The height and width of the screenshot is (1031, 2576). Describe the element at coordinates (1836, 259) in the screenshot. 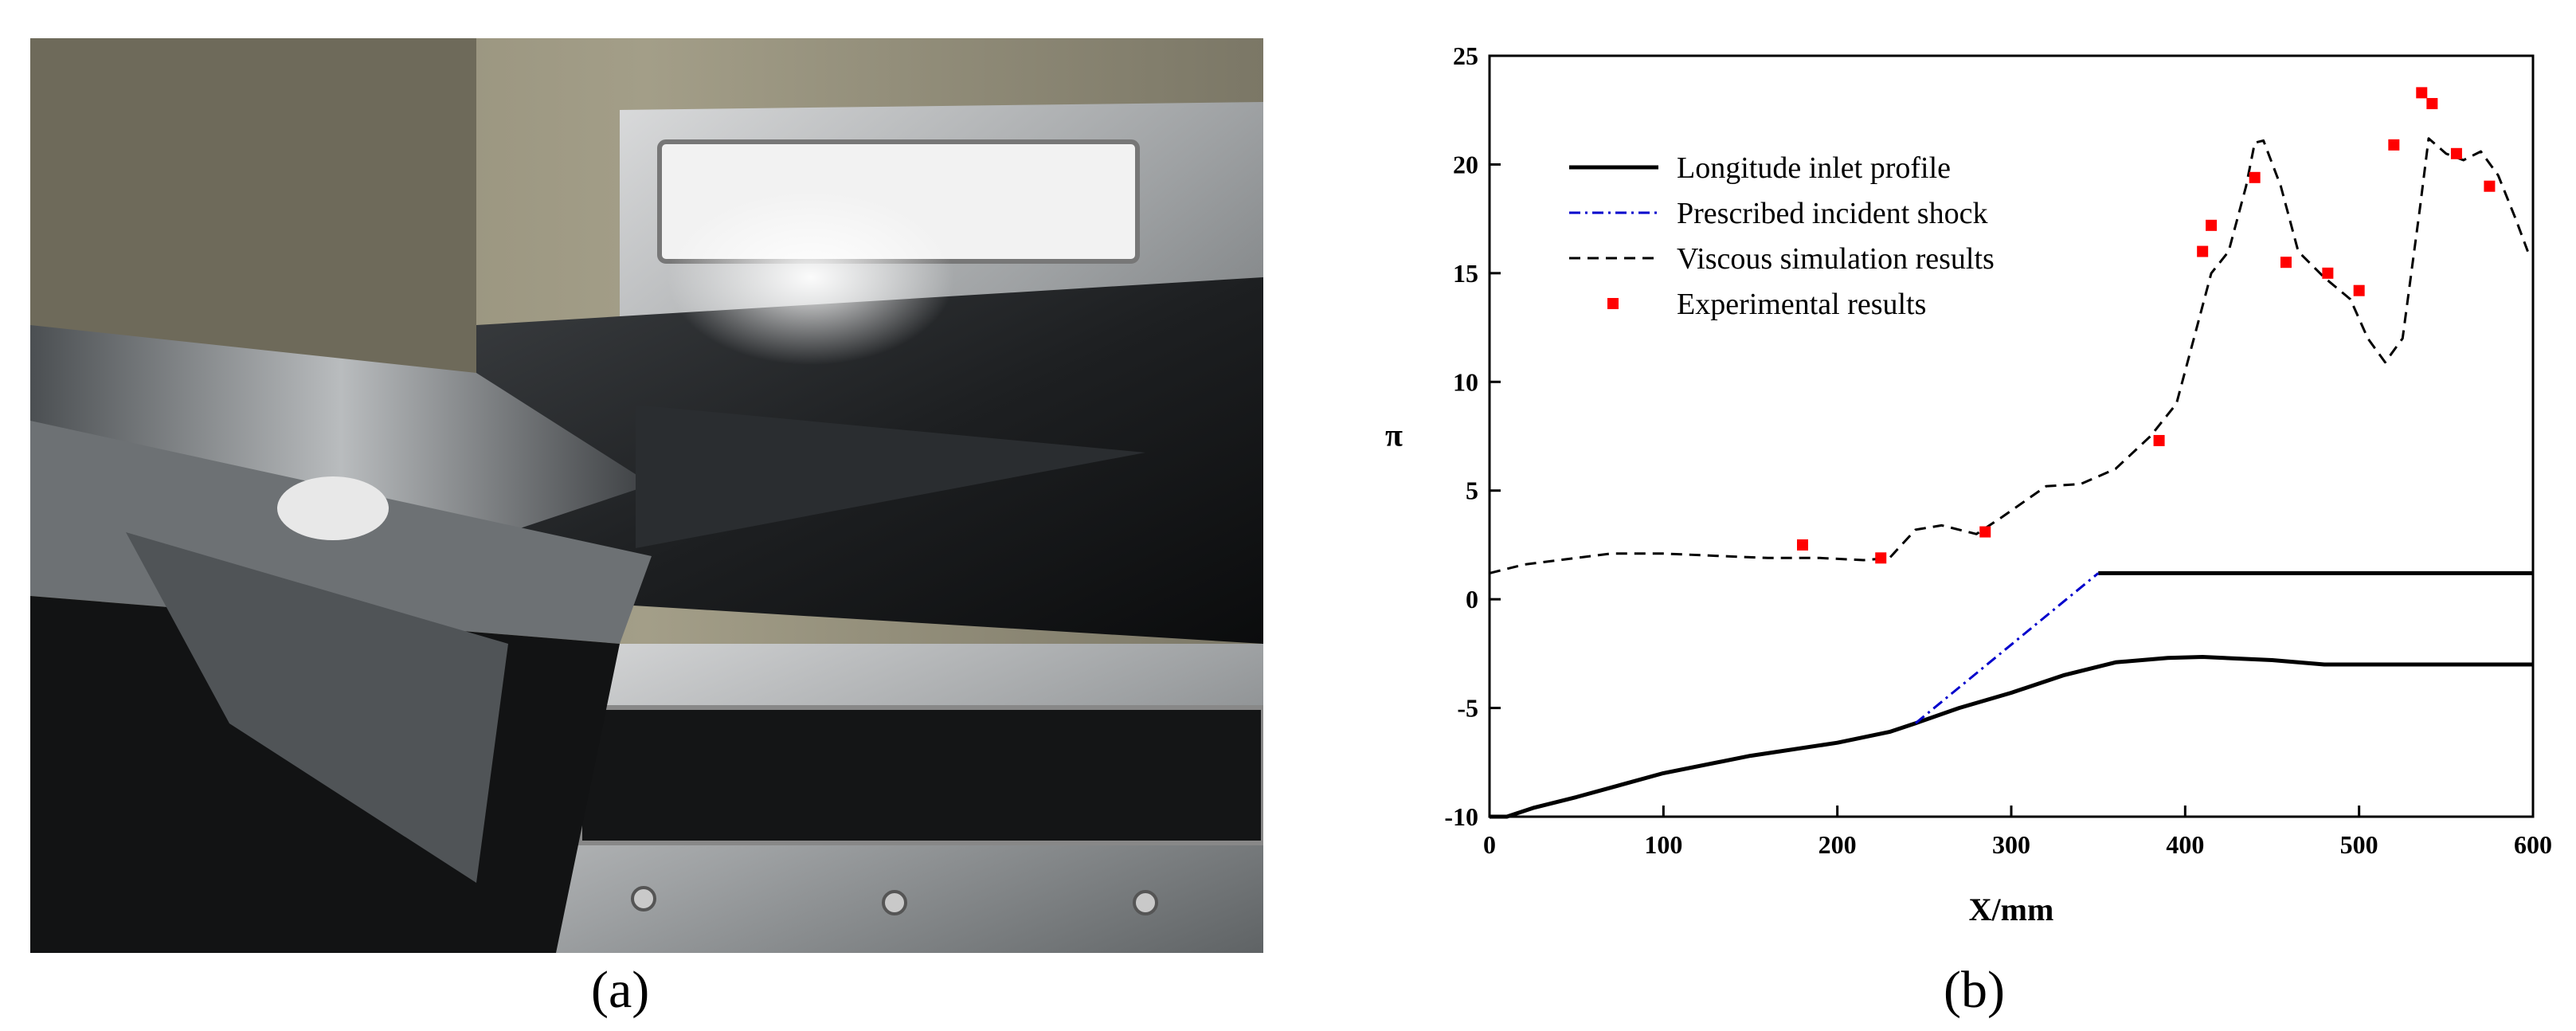

I see `legend-entry: Viscous simulation results` at that location.